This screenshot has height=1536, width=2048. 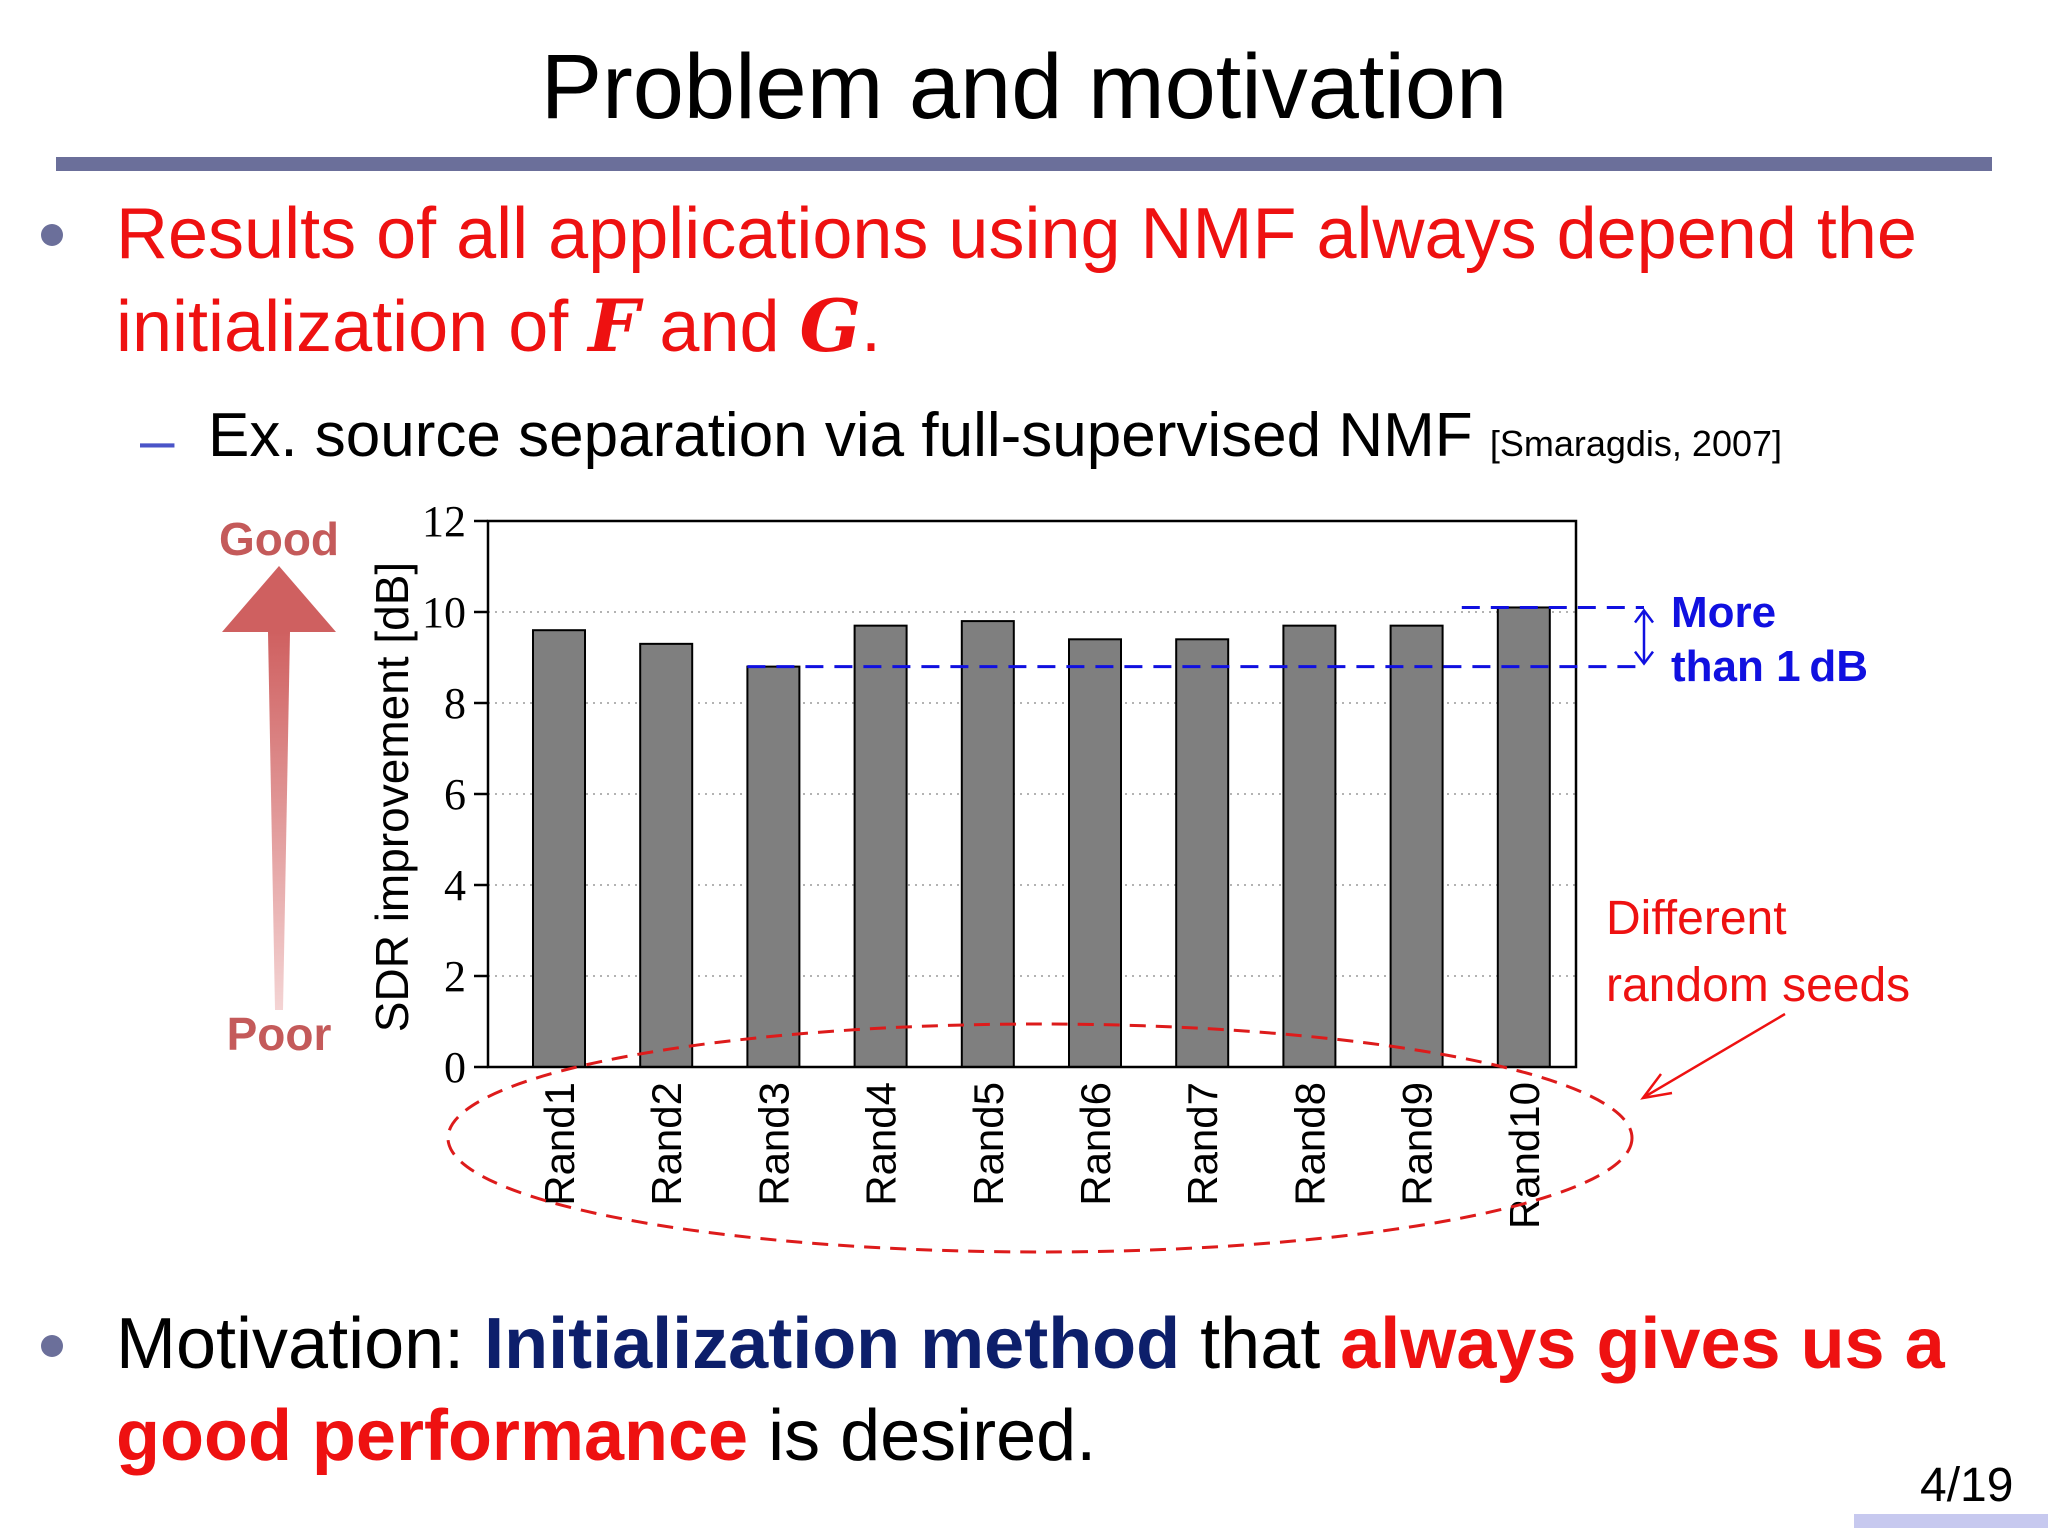 I want to click on bar-rand6, so click(x=1095, y=853).